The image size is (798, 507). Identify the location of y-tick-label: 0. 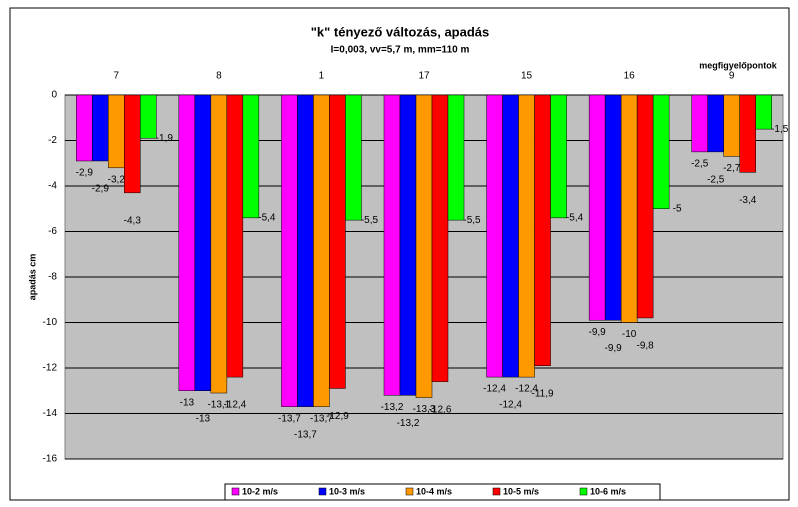
(54, 95).